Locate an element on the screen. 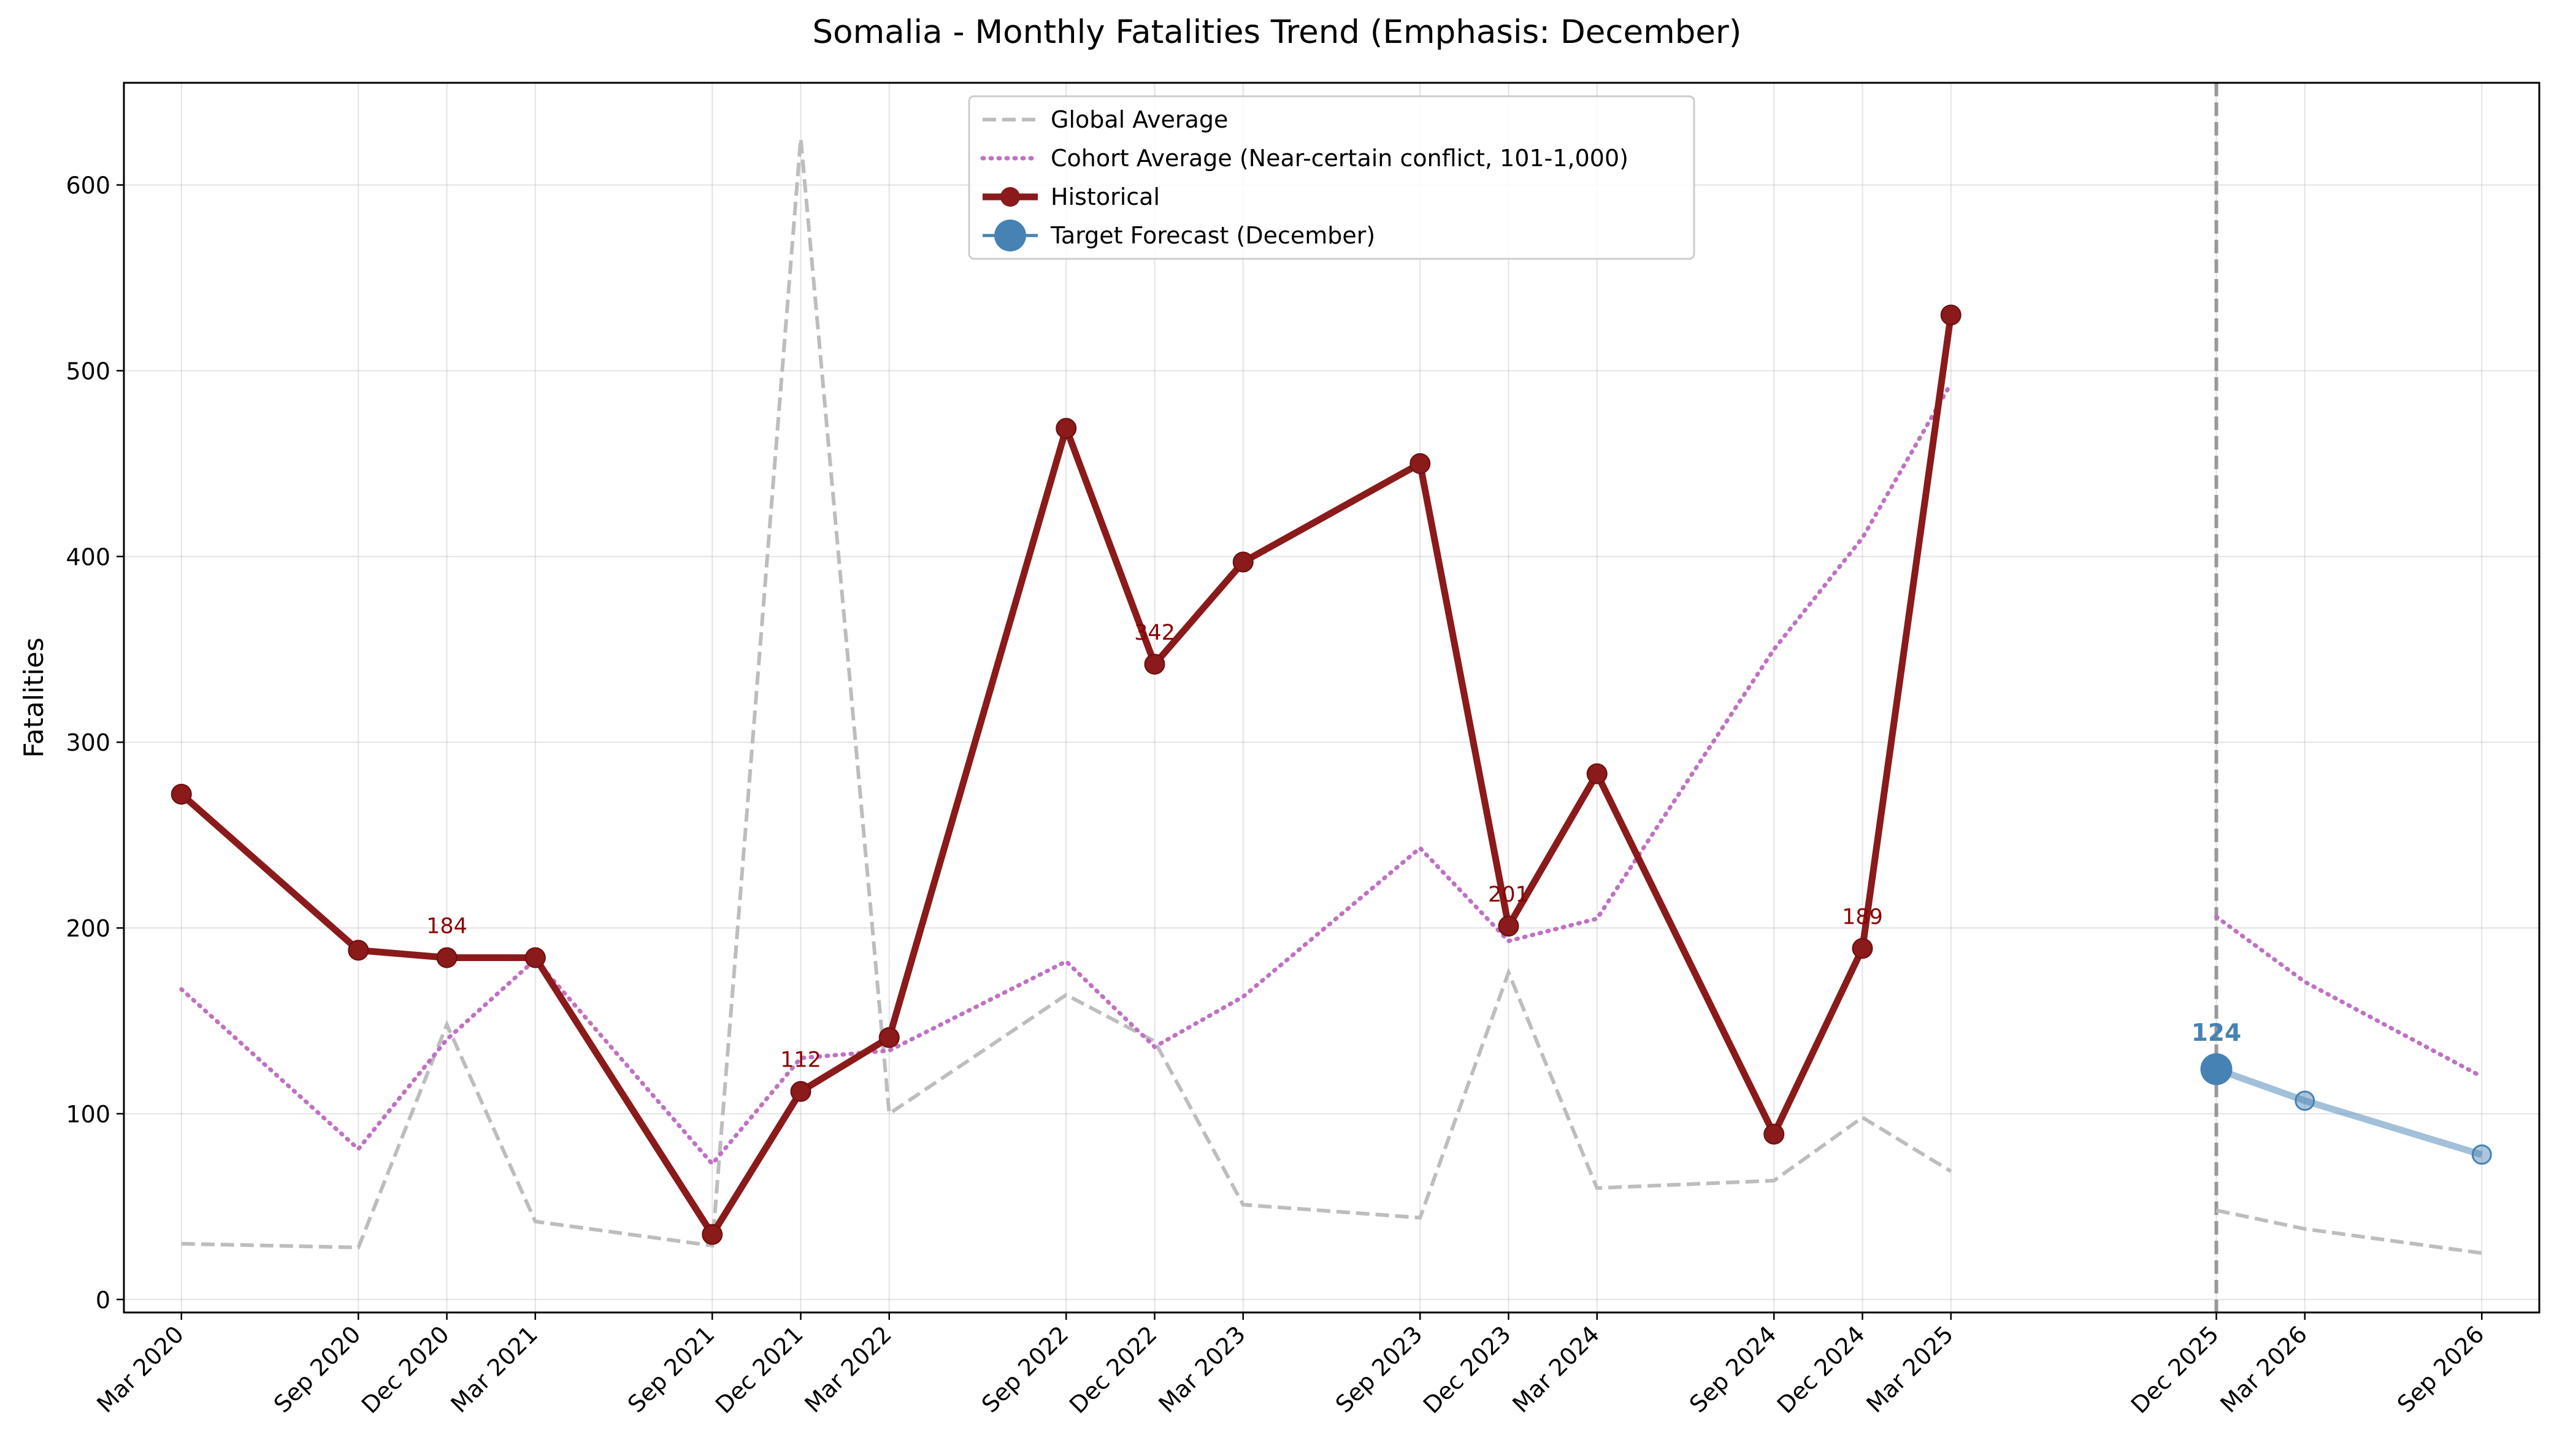  legend-global-average-label: Global Average is located at coordinates (1140, 119).